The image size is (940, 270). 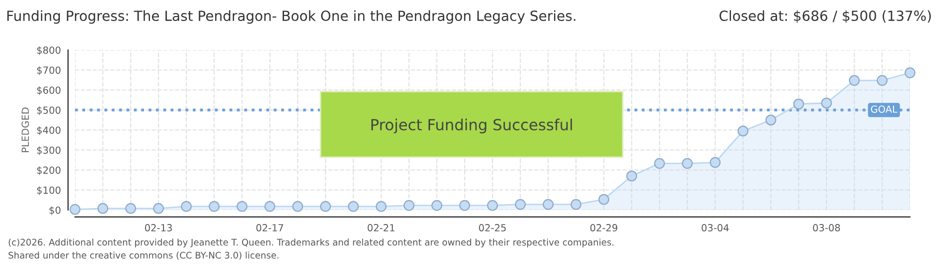 I want to click on x-tick-label: 02-13, so click(x=158, y=228).